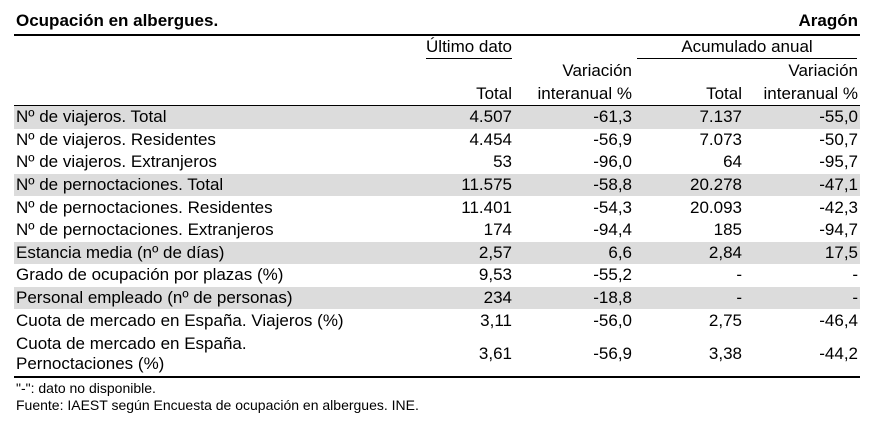 This screenshot has height=445, width=870. I want to click on header-variation-1: Variación, so click(597, 70).